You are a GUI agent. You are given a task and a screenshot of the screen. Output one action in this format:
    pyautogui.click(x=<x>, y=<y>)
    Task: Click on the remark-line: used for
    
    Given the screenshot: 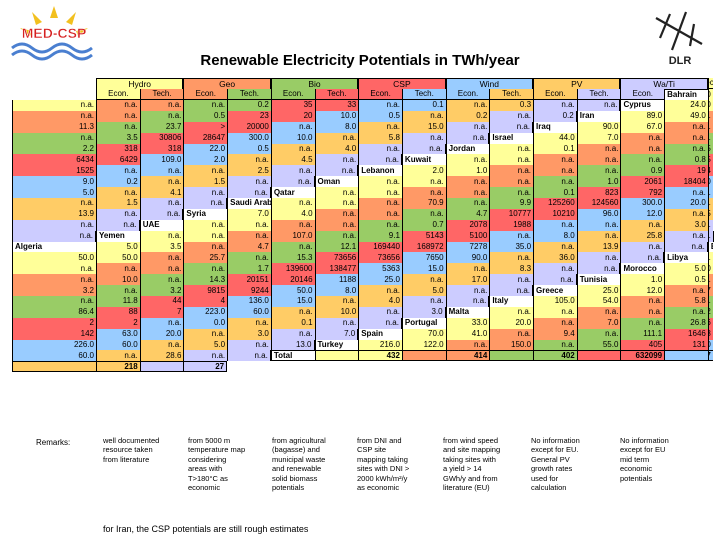 What is the action you would take?
    pyautogui.click(x=545, y=478)
    